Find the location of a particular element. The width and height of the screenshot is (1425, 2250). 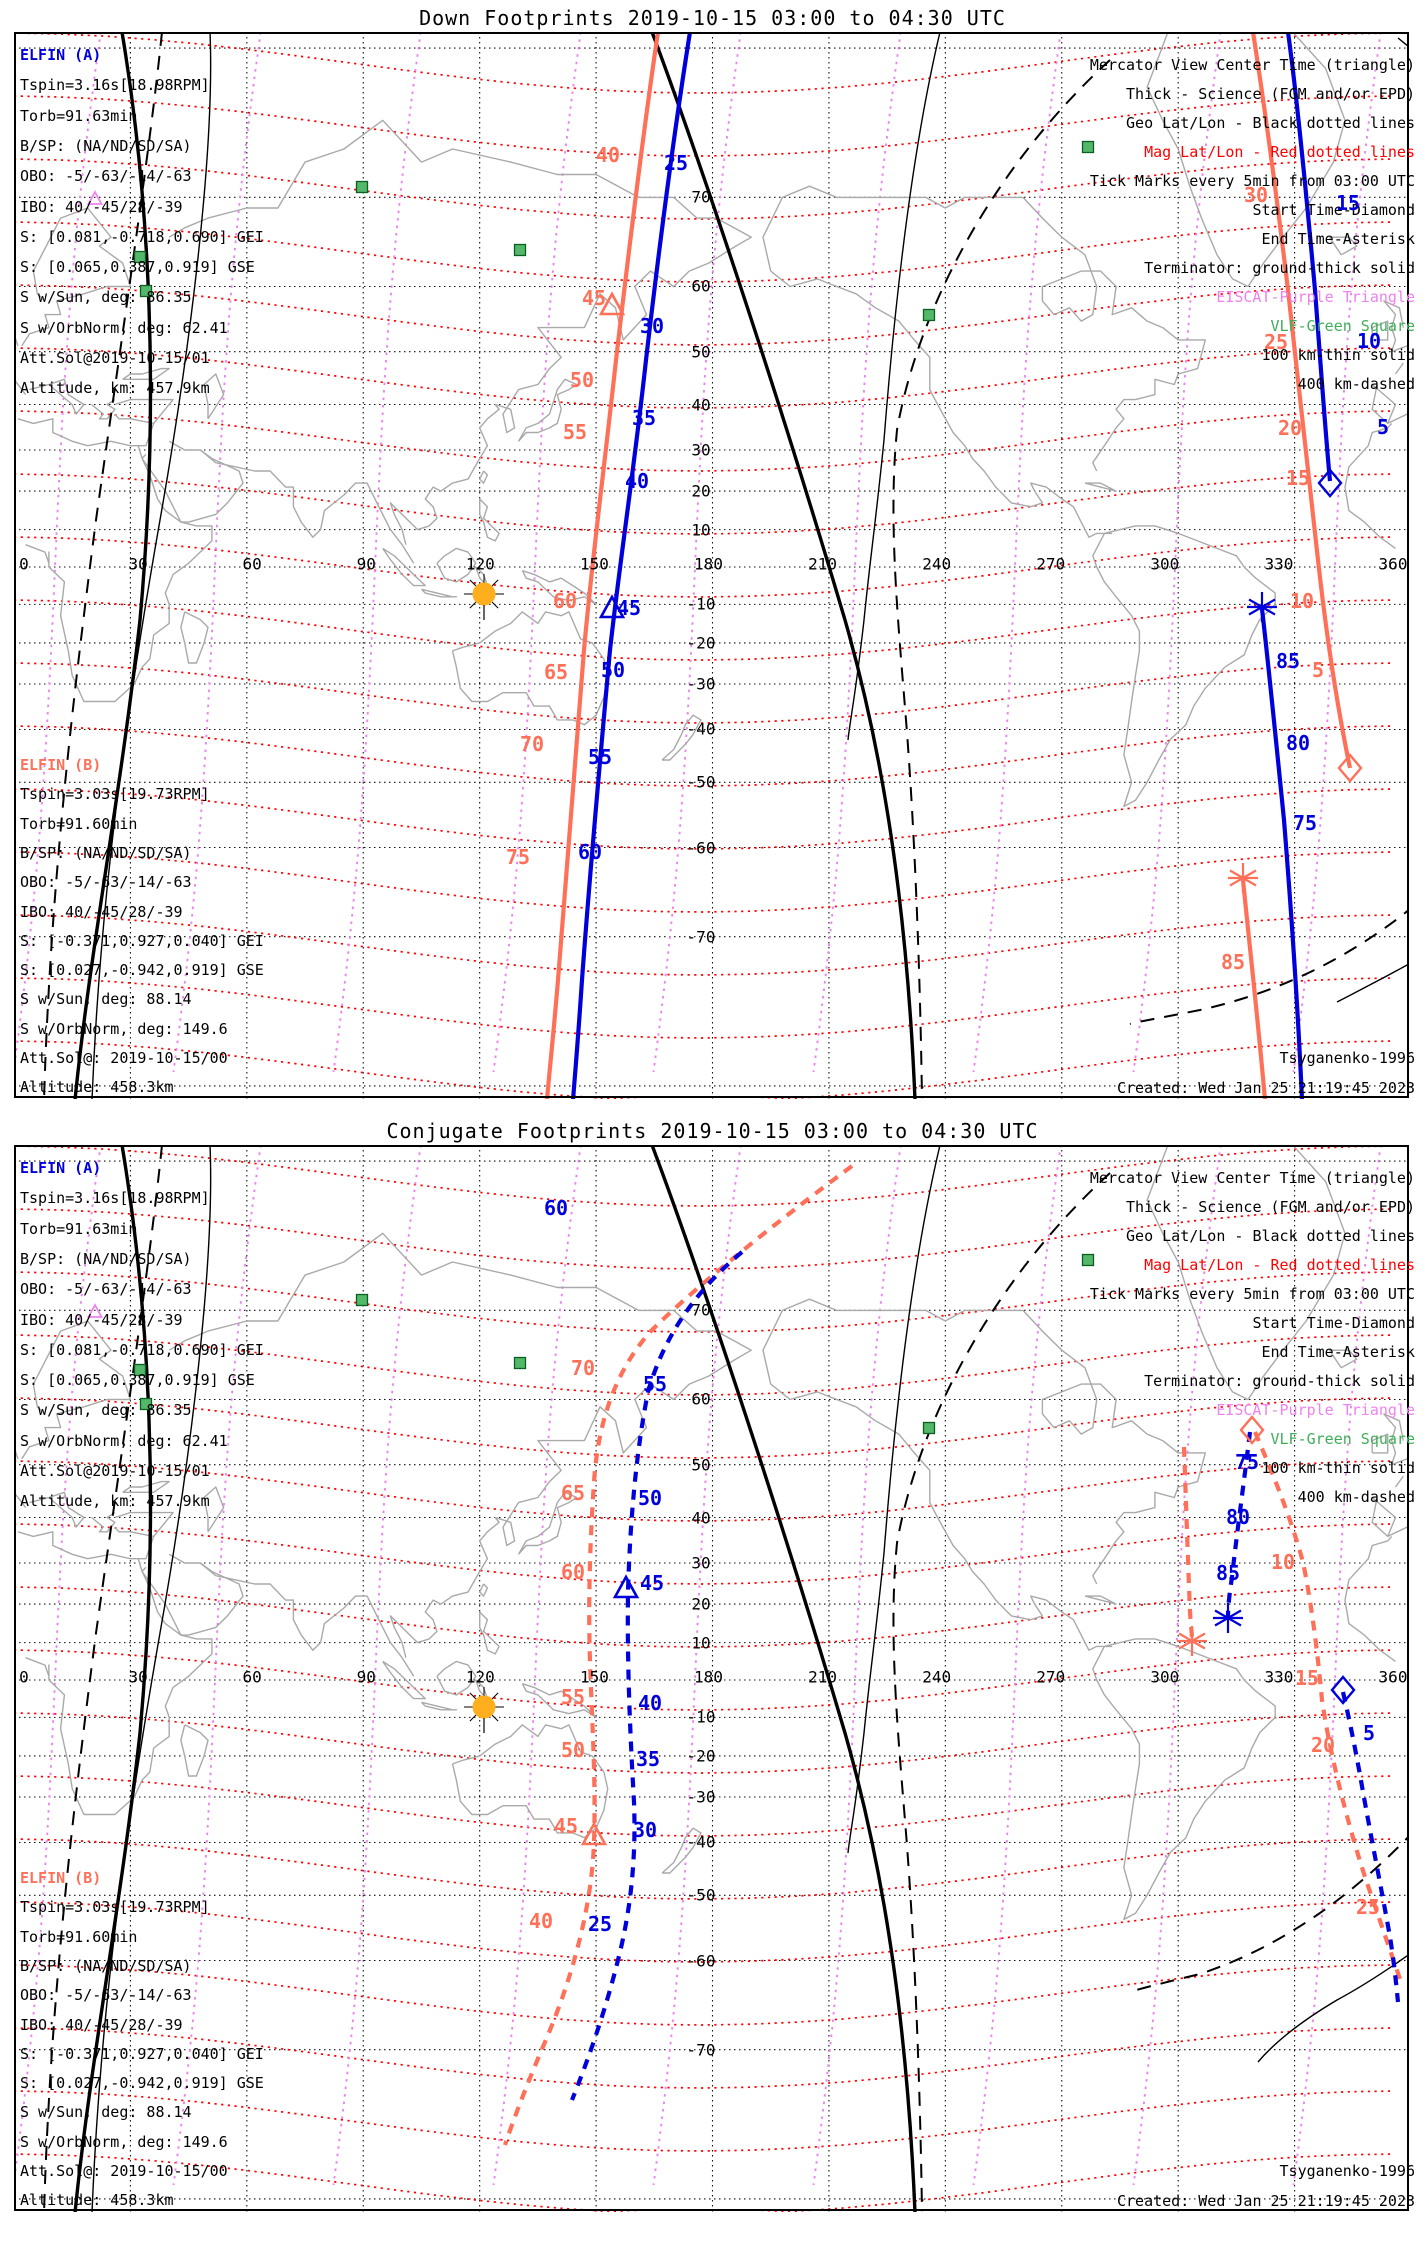

panel1-legend-line: Geo Lat/Lon - Black dotted lines is located at coordinates (1270, 123).